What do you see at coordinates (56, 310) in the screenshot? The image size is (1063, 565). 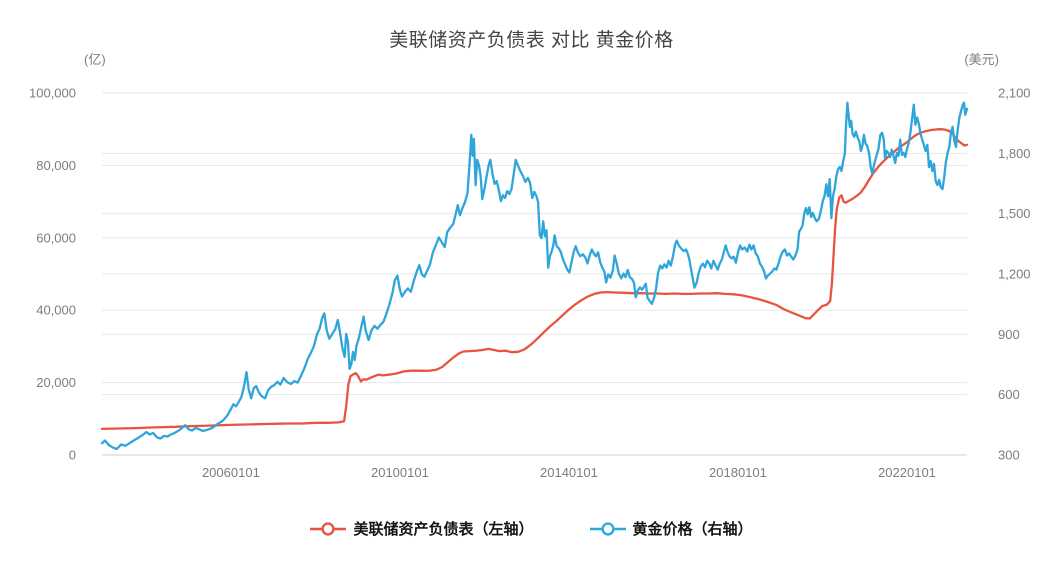 I see `left-axis-tick-label: 40,000` at bounding box center [56, 310].